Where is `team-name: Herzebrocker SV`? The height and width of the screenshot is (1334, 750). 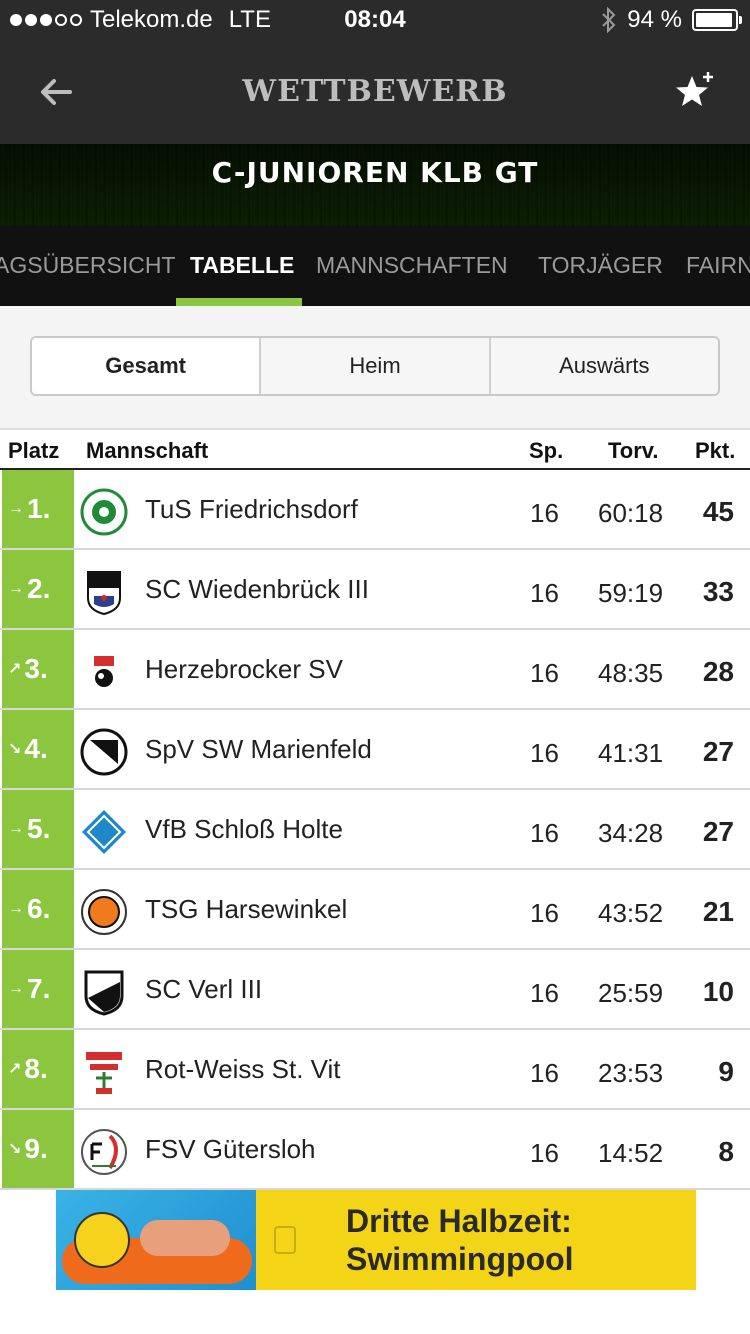 team-name: Herzebrocker SV is located at coordinates (244, 669).